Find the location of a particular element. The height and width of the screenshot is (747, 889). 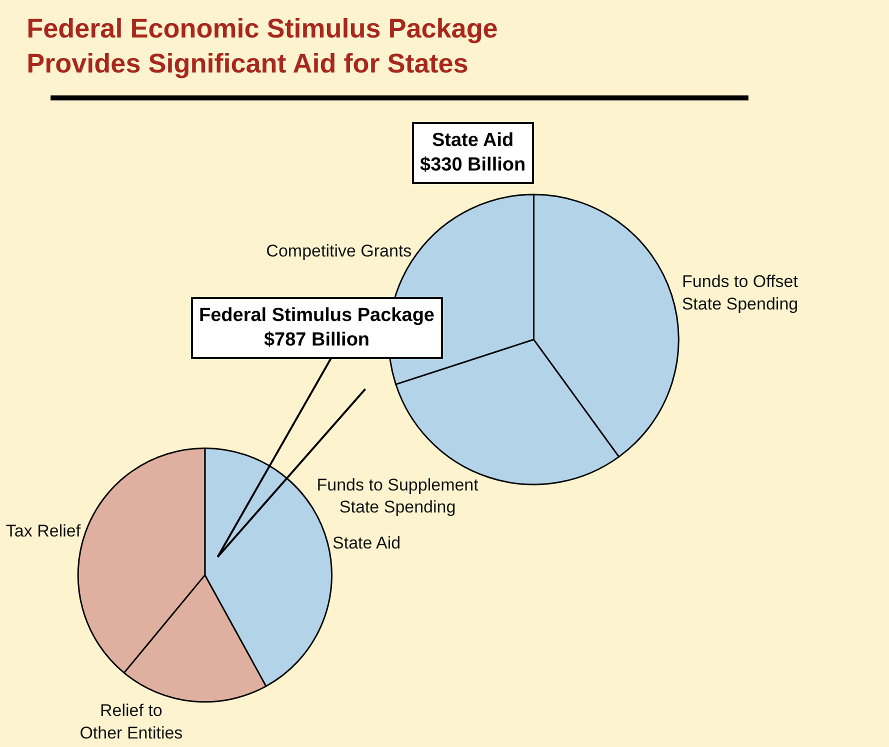

slice-label: Funds to Supplement State Spending is located at coordinates (397, 496).